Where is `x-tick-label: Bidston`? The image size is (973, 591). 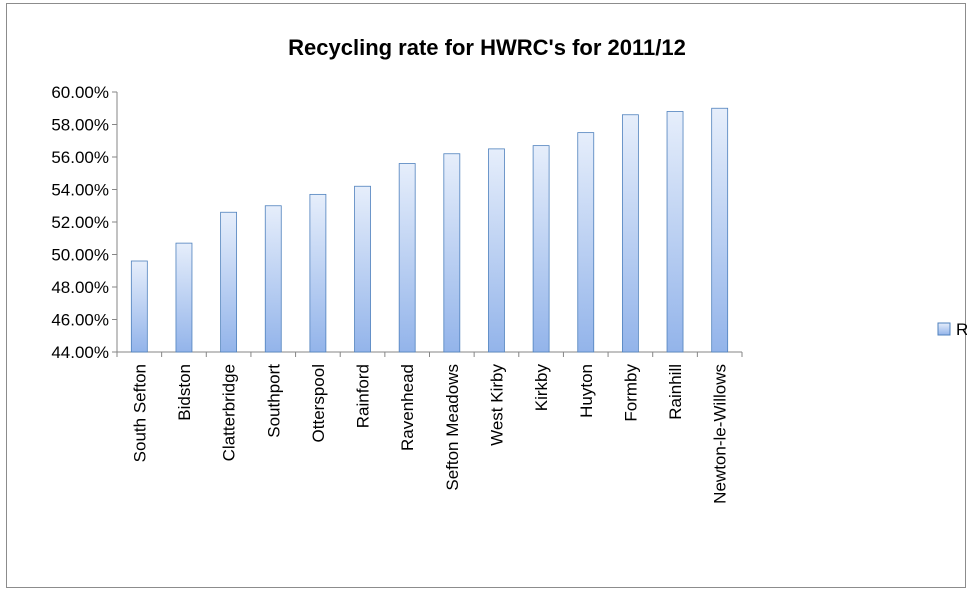
x-tick-label: Bidston is located at coordinates (184, 392).